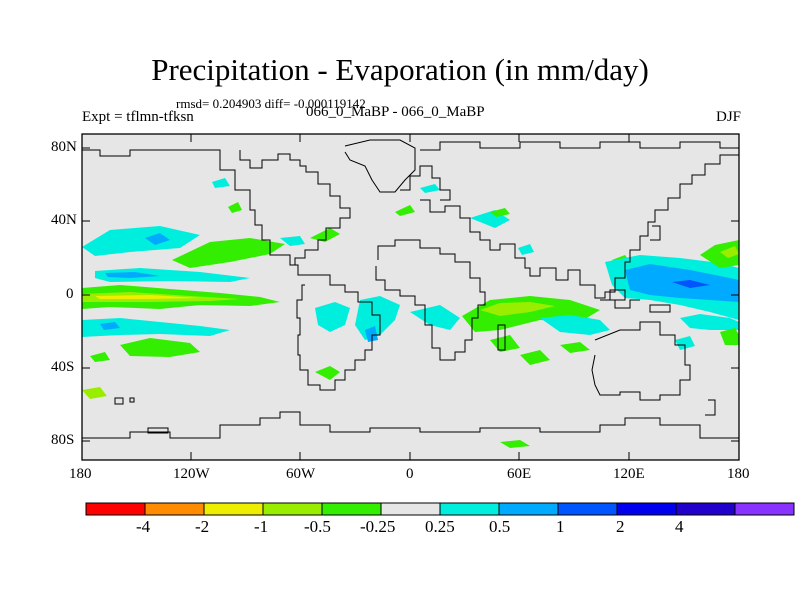 The height and width of the screenshot is (600, 800). What do you see at coordinates (501, 337) in the screenshot?
I see `coast-madagascar` at bounding box center [501, 337].